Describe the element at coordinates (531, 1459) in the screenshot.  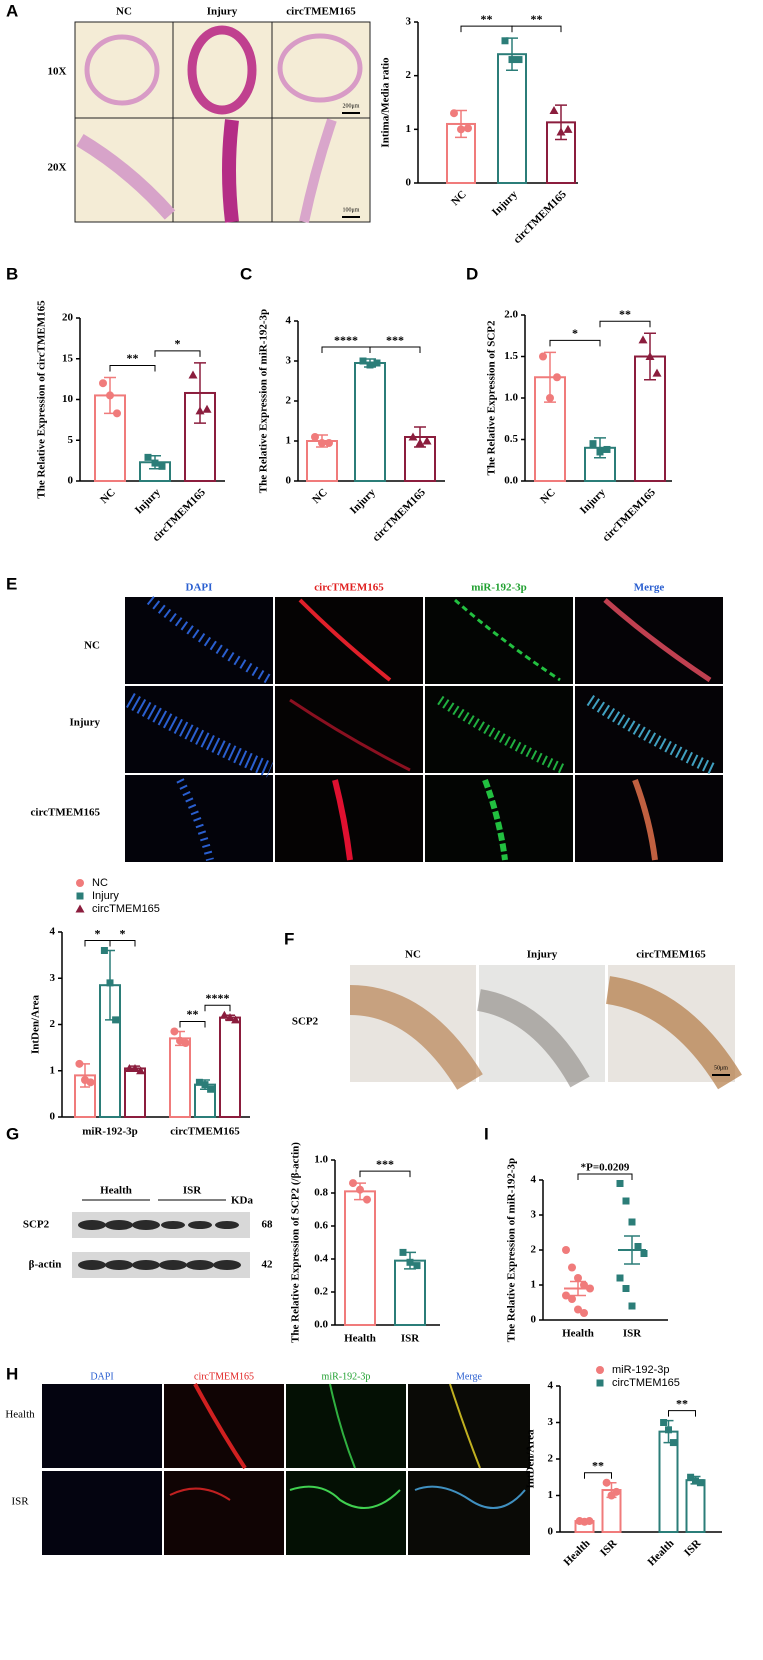
I see `y-axis-label: IntDen/Area` at that location.